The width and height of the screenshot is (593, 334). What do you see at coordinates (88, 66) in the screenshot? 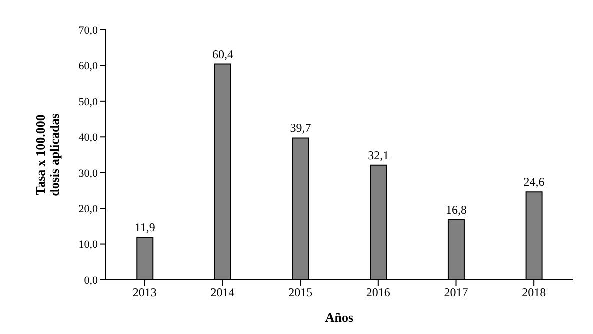
I see `y-tick-label: 60,0` at bounding box center [88, 66].